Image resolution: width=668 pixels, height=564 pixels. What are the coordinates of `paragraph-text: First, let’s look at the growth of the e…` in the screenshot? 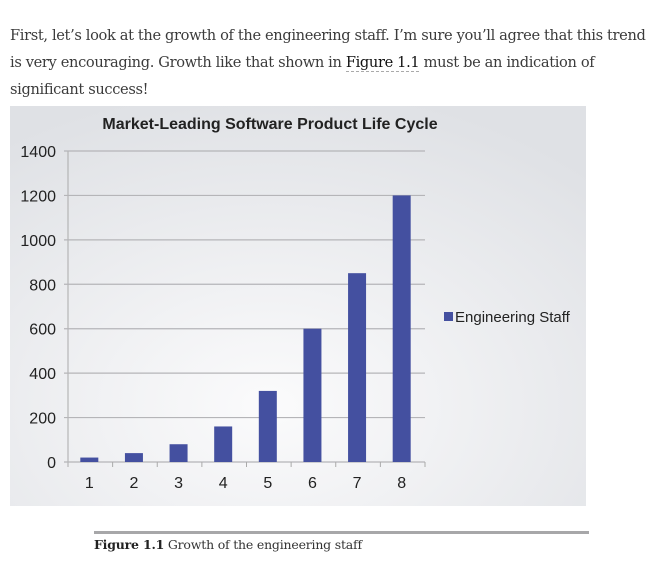 It's located at (328, 48).